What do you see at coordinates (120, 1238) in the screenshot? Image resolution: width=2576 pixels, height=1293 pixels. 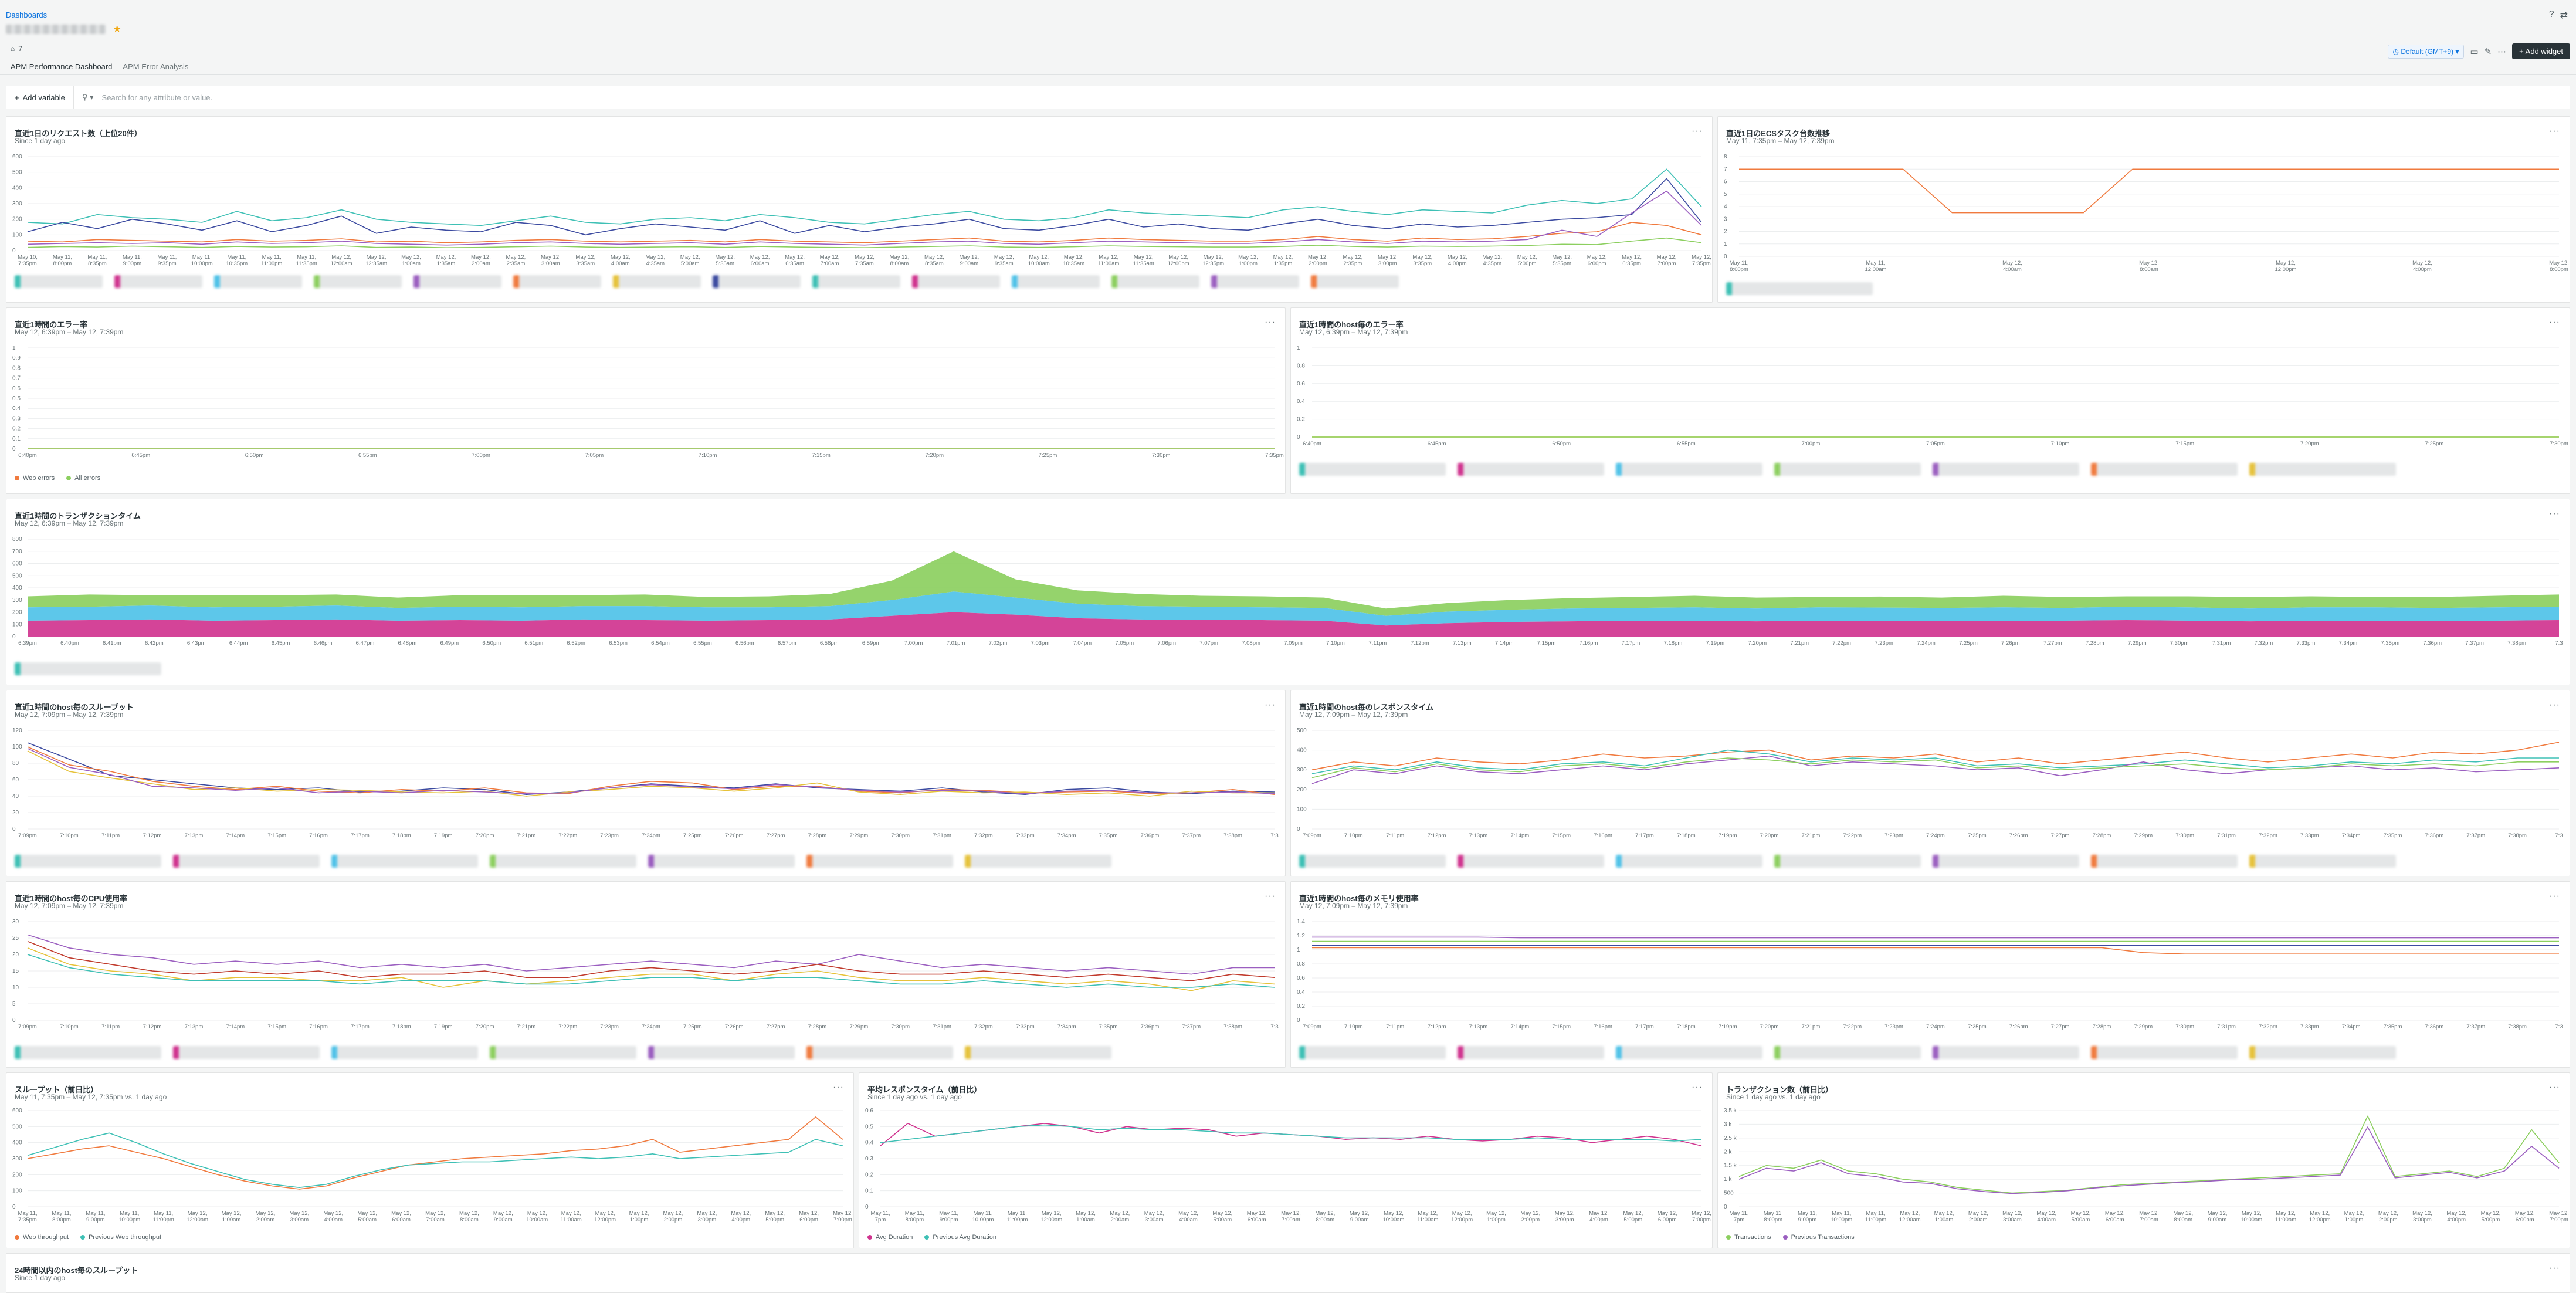 I see `legend-item: Previous Web throughput` at bounding box center [120, 1238].